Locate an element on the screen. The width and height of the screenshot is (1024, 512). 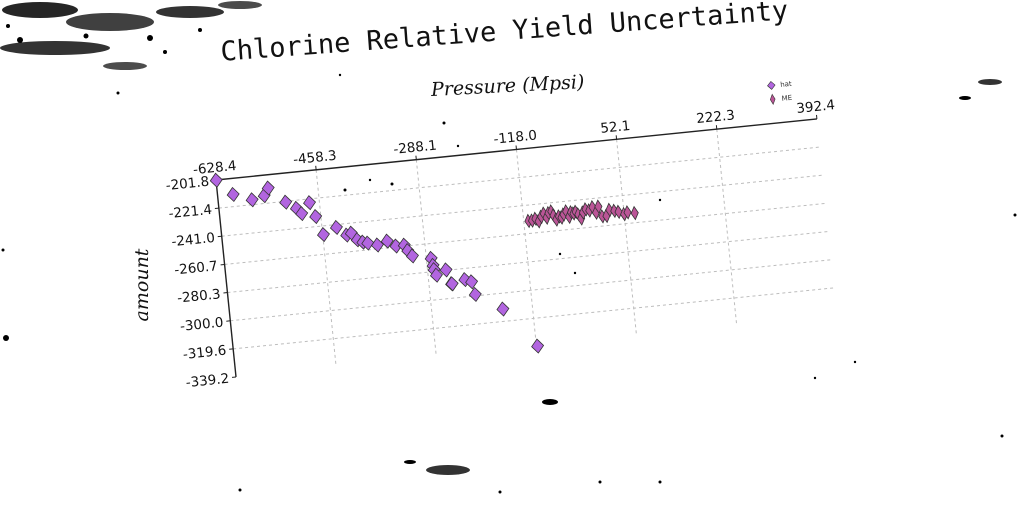
chart-title: Chlorine Relative Yield Uncertainty is located at coordinates (505, 34).